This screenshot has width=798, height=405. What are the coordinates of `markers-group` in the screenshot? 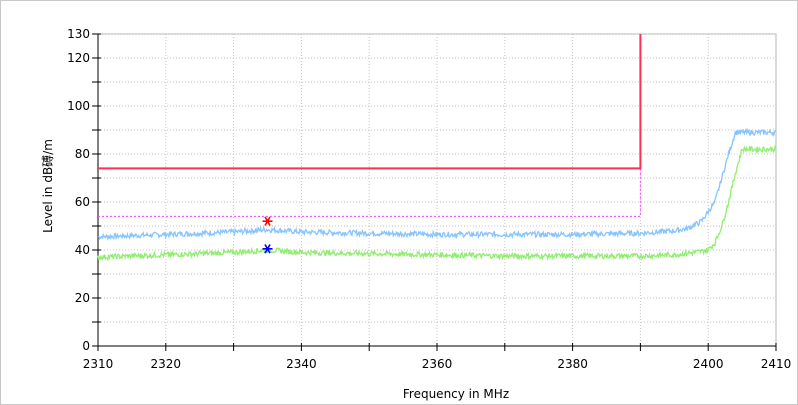 It's located at (267, 235).